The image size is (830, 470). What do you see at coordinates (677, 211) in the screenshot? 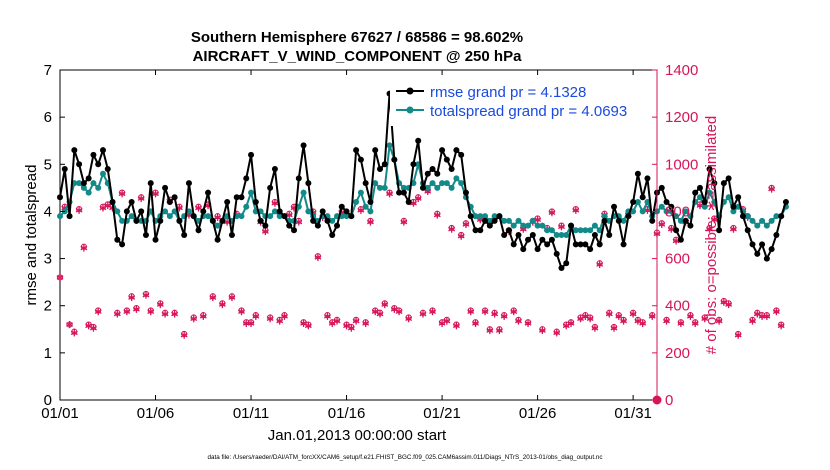
I see `y-right-tick-label: 800` at bounding box center [677, 211].